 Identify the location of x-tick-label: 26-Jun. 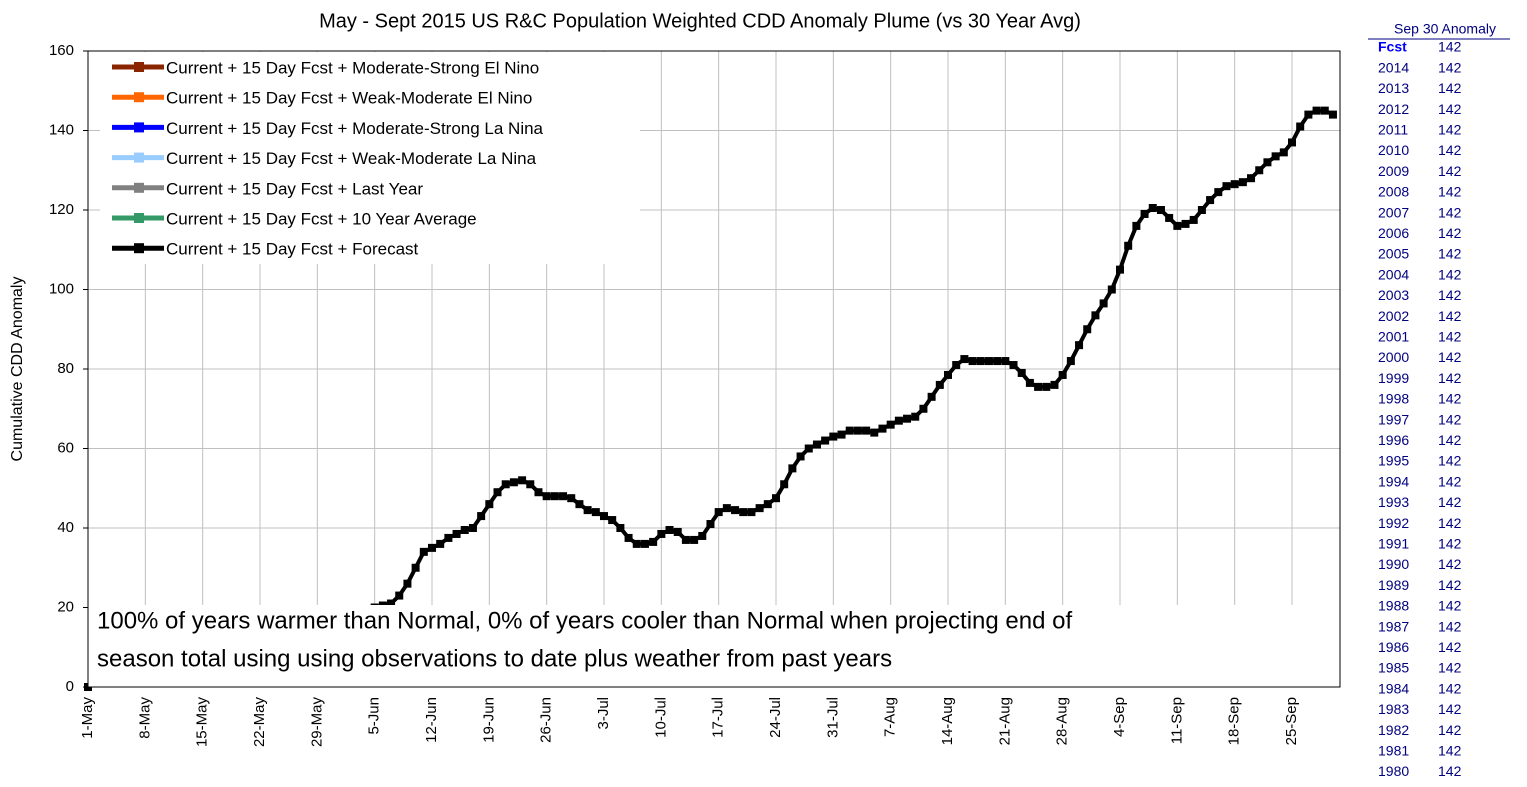
(546, 720).